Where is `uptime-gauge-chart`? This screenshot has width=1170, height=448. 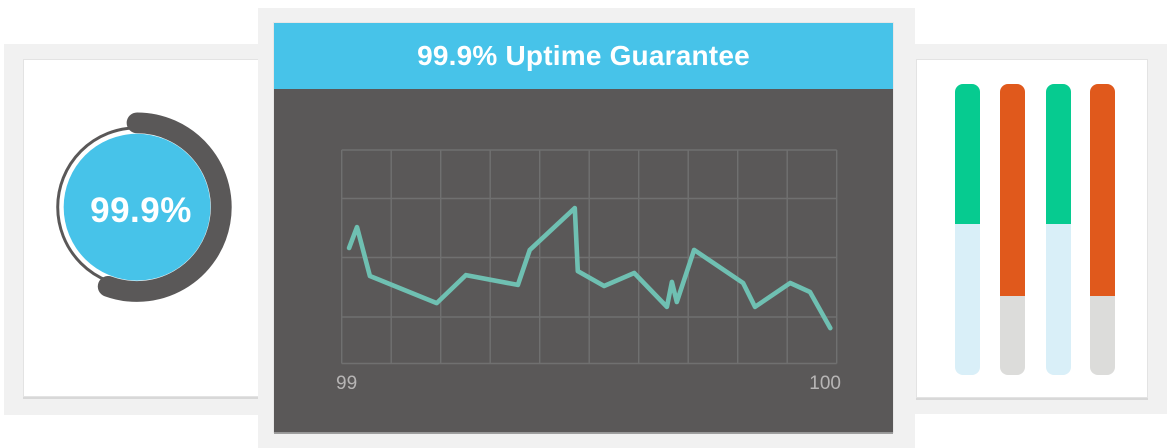 uptime-gauge-chart is located at coordinates (144, 207).